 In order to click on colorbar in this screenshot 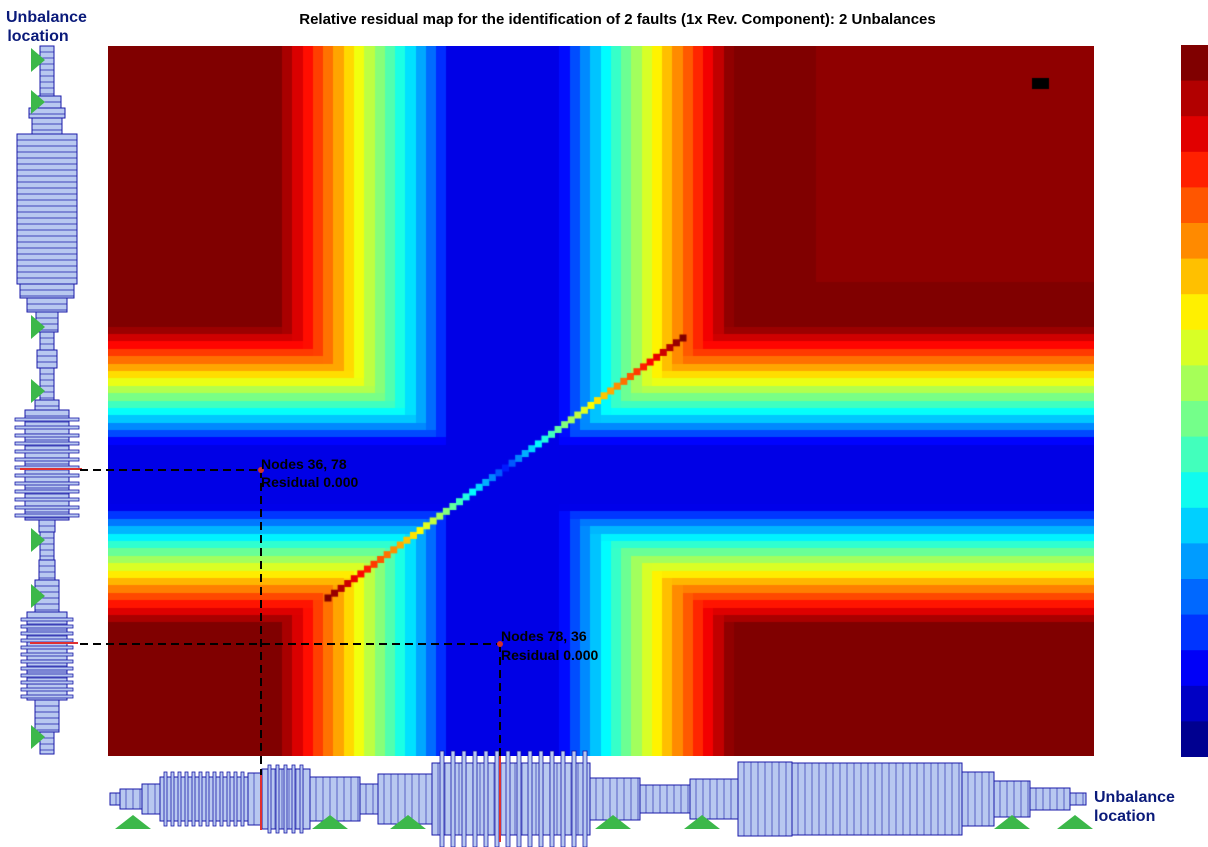, I will do `click(1194, 401)`.